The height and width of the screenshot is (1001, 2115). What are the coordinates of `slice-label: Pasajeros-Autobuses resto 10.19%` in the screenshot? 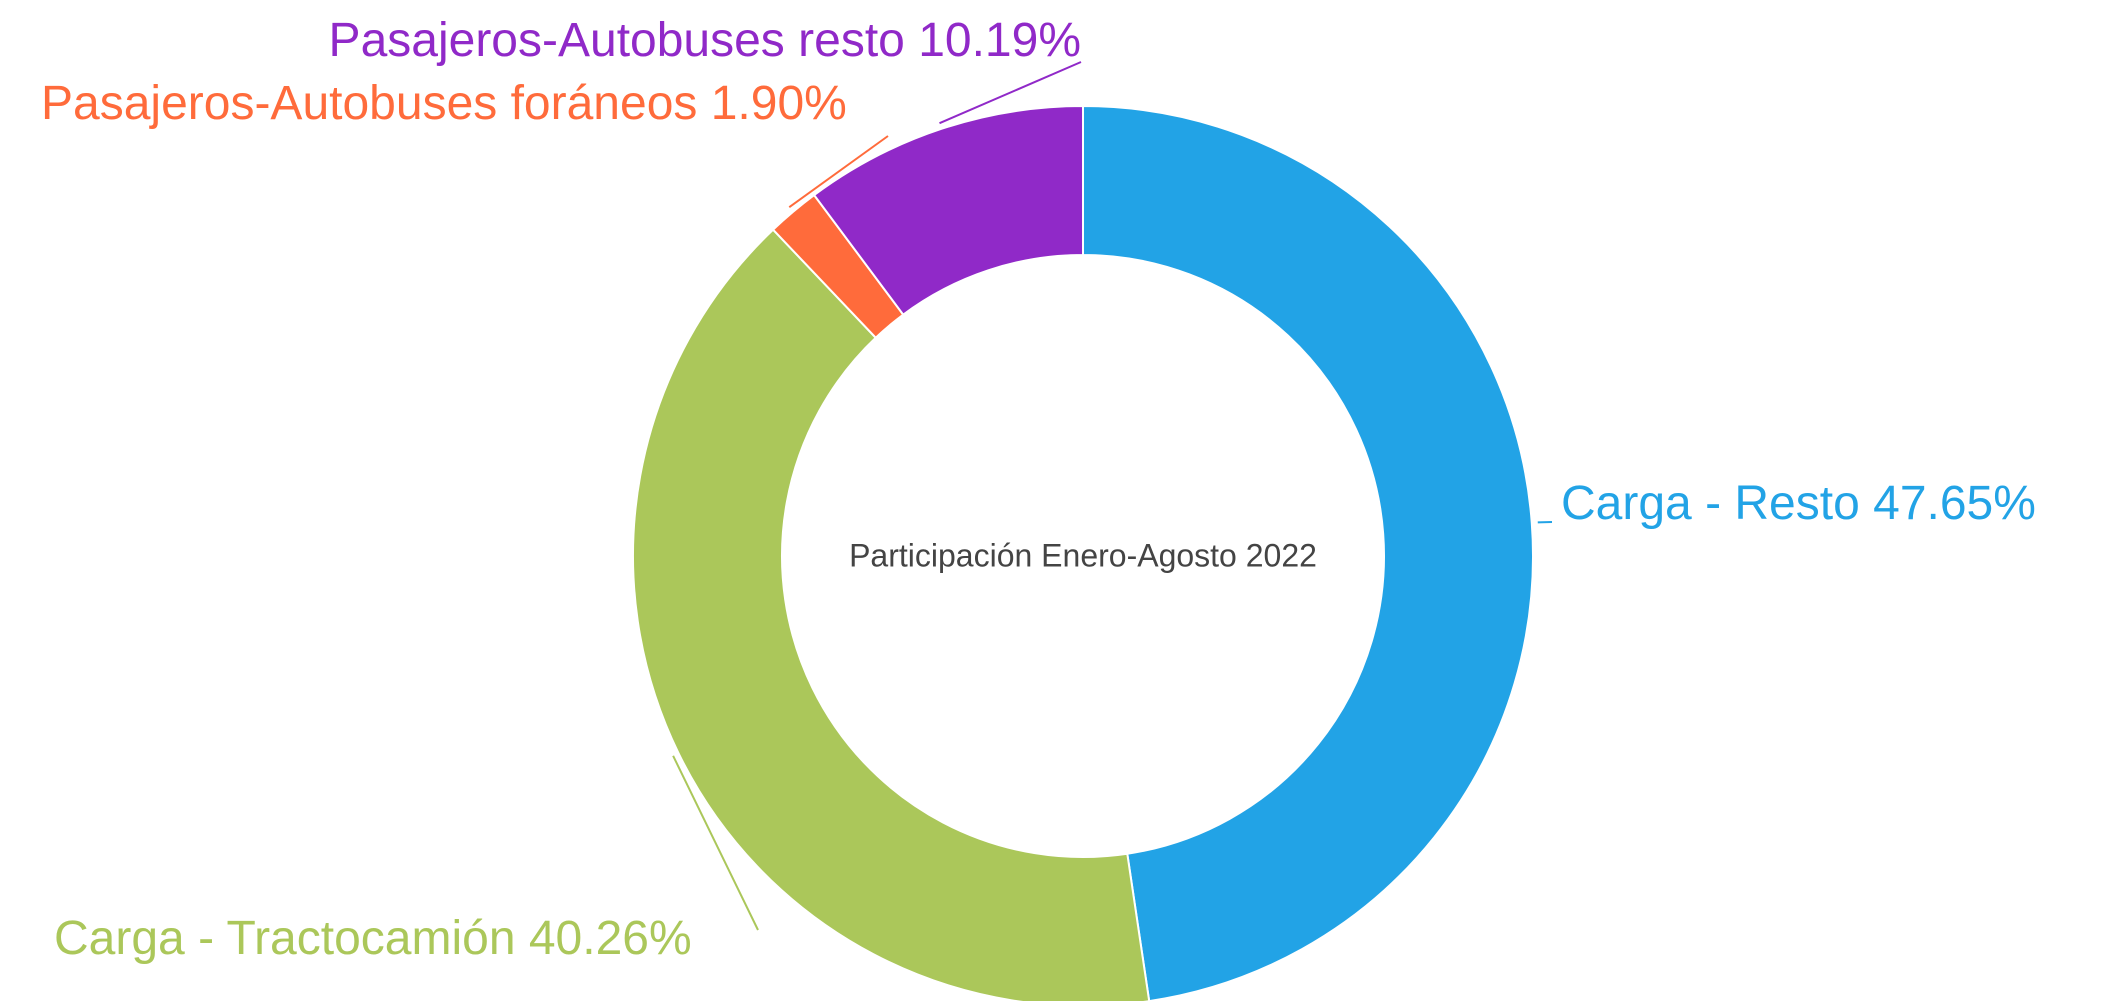 It's located at (705, 40).